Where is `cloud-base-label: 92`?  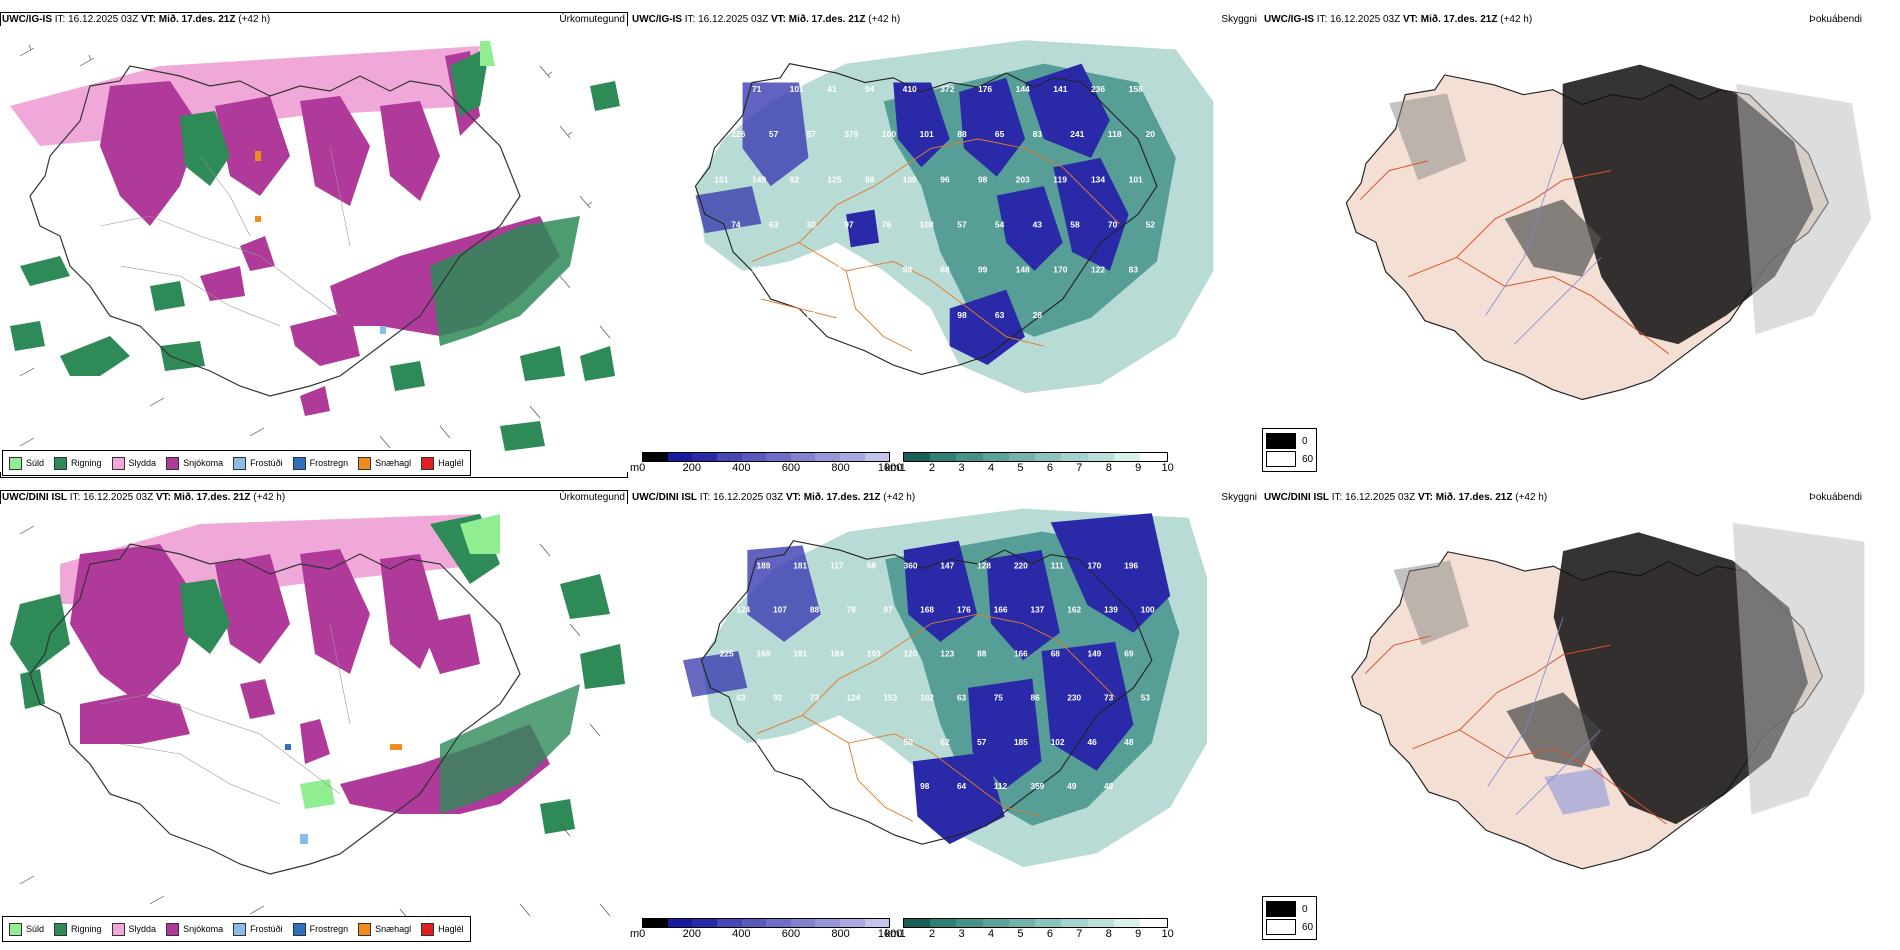
cloud-base-label: 92 is located at coordinates (795, 179).